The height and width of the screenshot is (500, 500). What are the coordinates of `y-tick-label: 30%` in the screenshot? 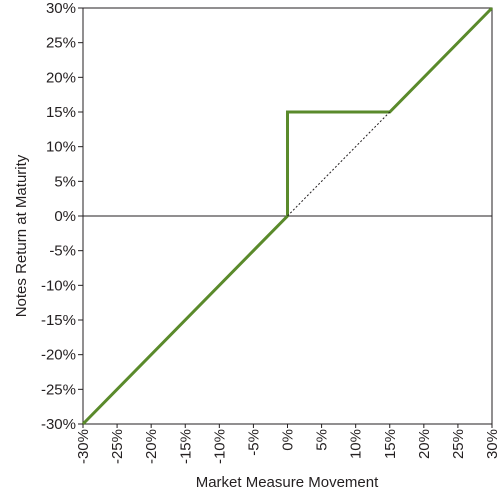 It's located at (61, 8).